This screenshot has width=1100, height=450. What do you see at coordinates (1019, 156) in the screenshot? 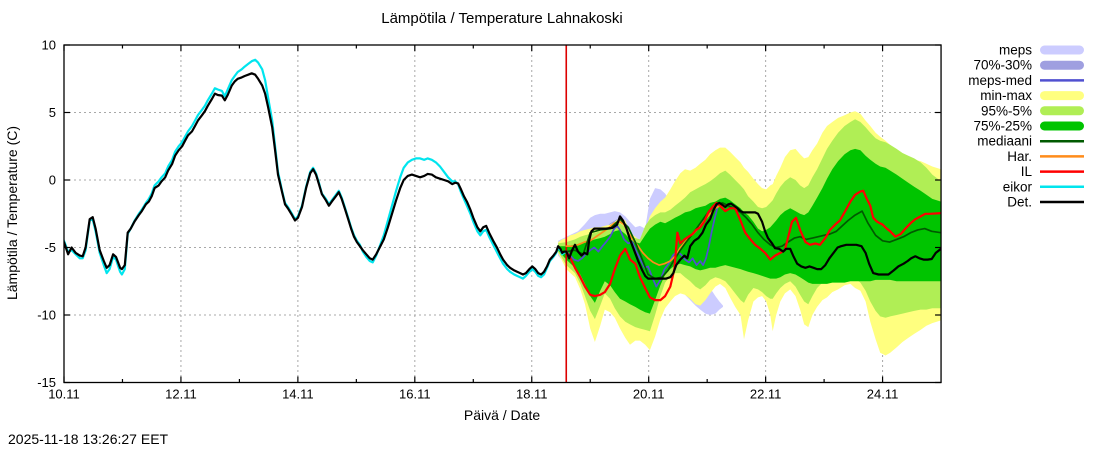
I see `legend-item-label: Har.` at bounding box center [1019, 156].